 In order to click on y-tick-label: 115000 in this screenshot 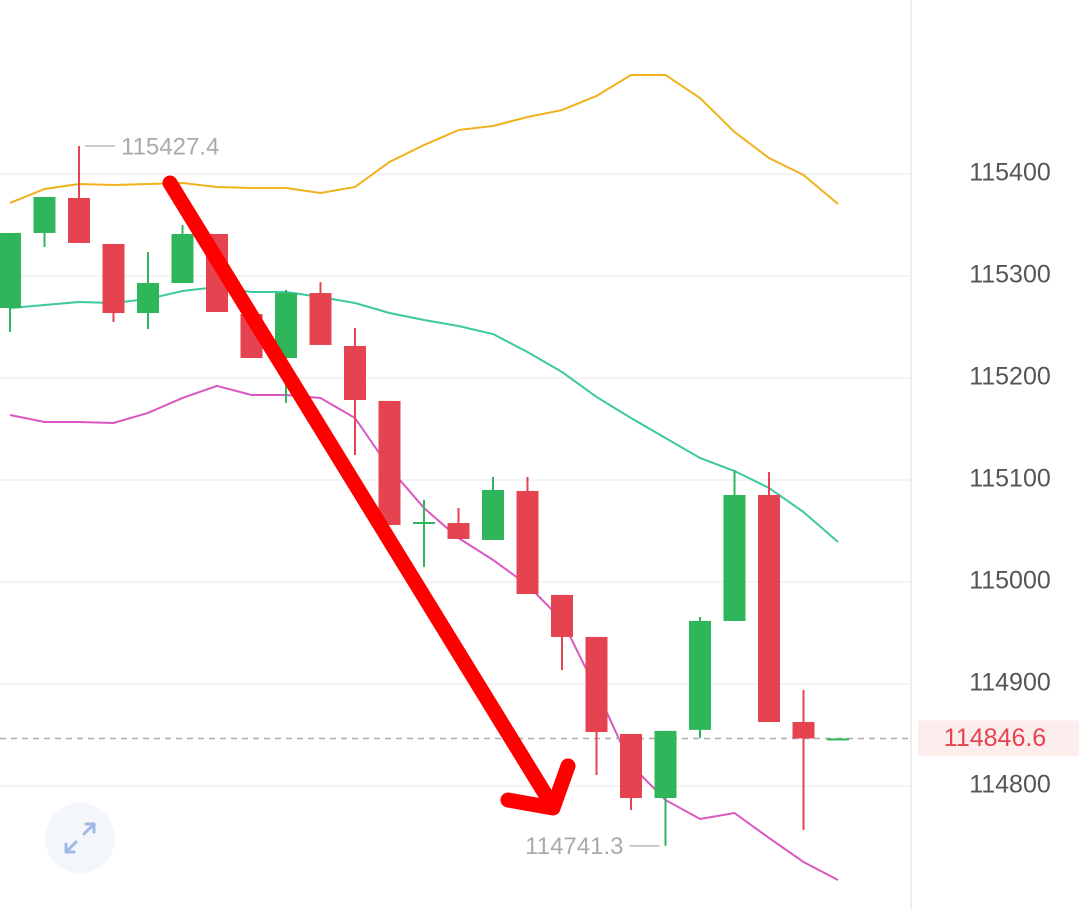, I will do `click(1010, 581)`.